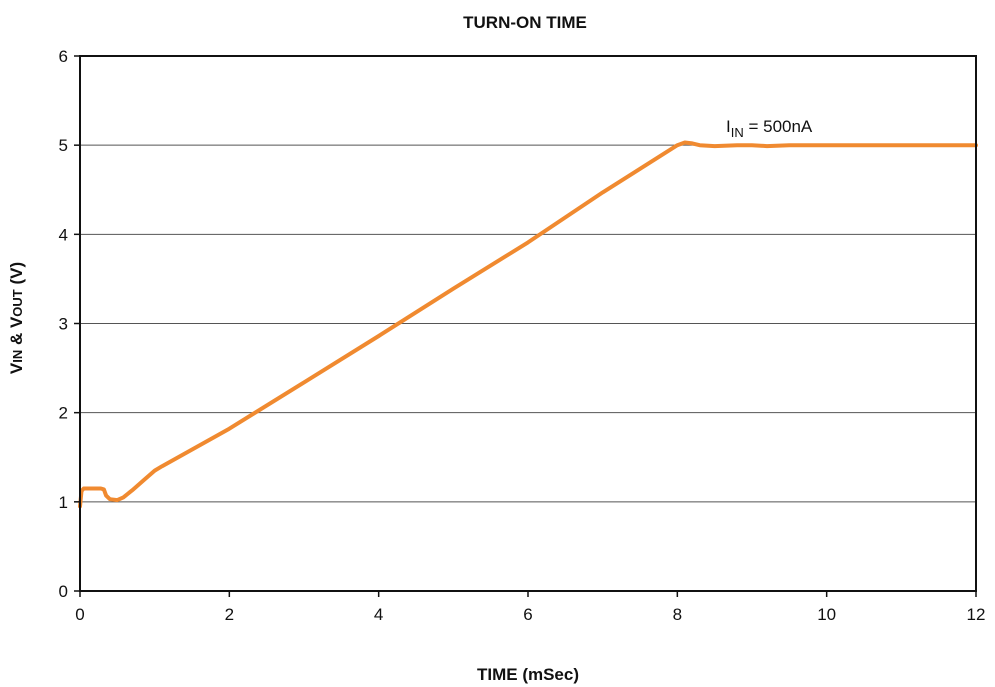 Image resolution: width=995 pixels, height=687 pixels. I want to click on y-tick-label-6: 6, so click(63, 56).